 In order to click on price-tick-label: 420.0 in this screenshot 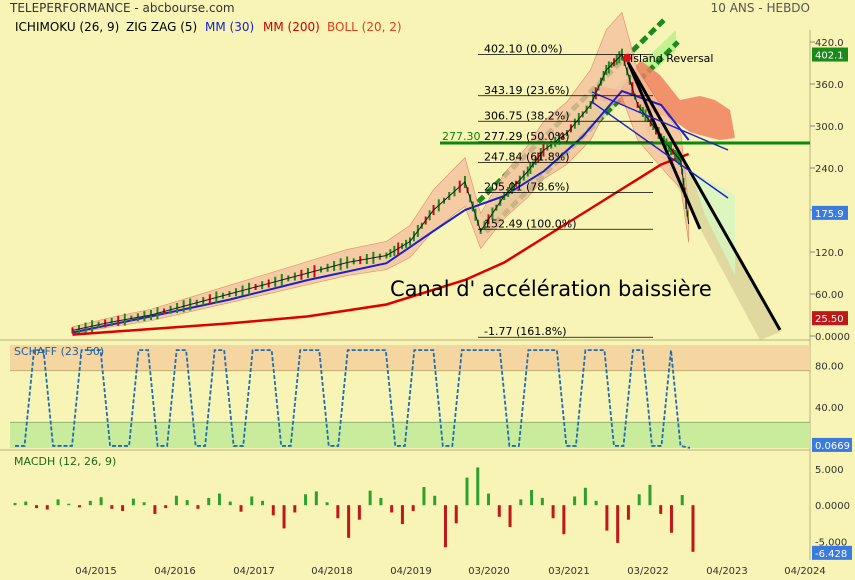, I will do `click(829, 43)`.